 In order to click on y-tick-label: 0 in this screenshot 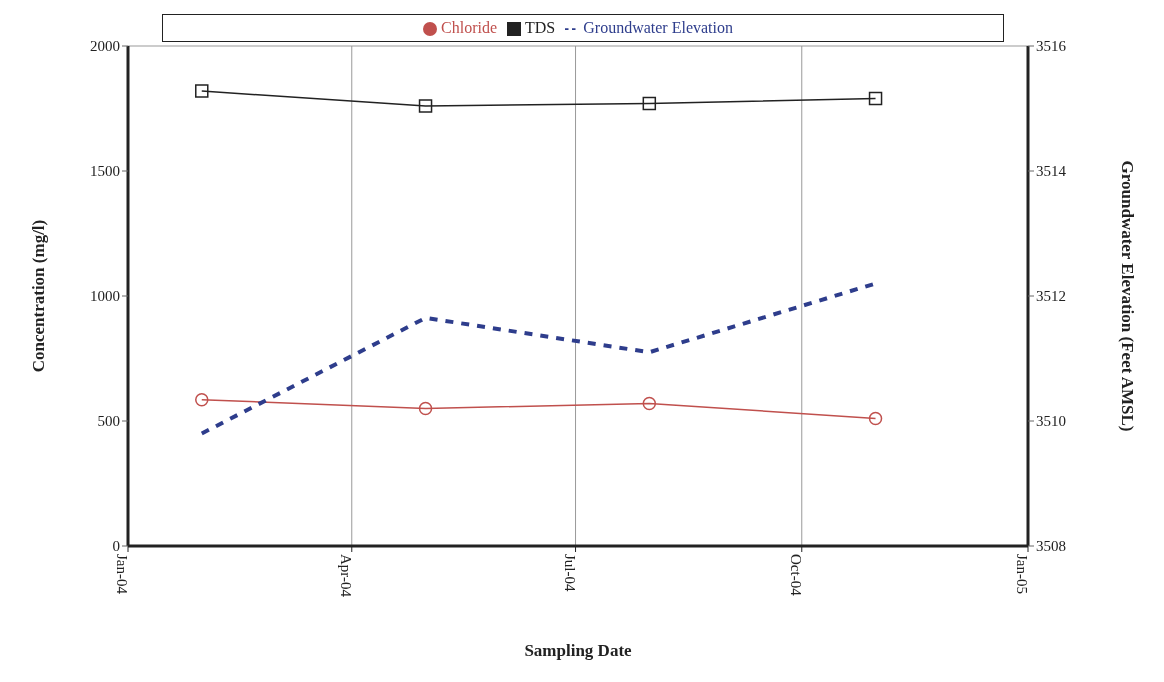, I will do `click(116, 546)`.